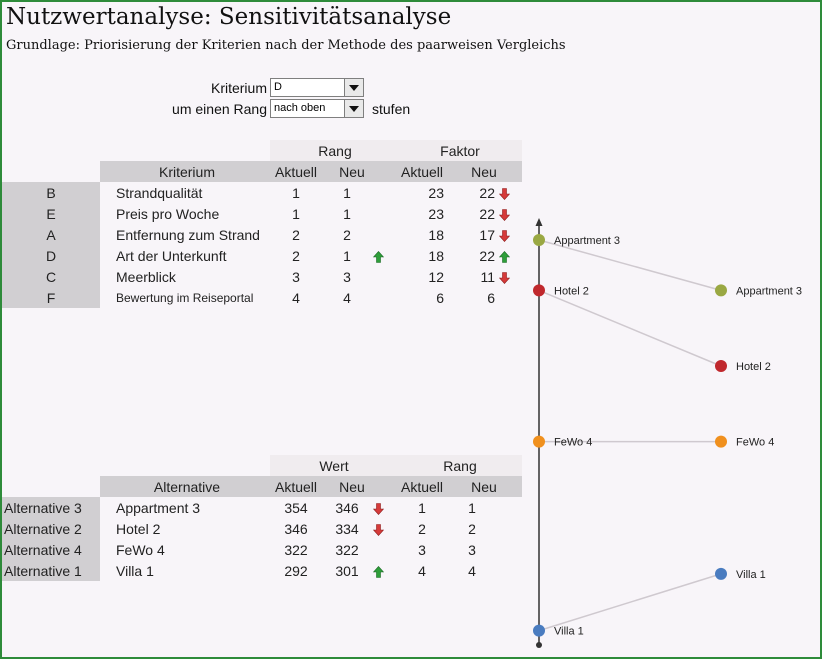 The width and height of the screenshot is (822, 659). Describe the element at coordinates (238, 88) in the screenshot. I see `kriterium-label: Kriterium` at that location.